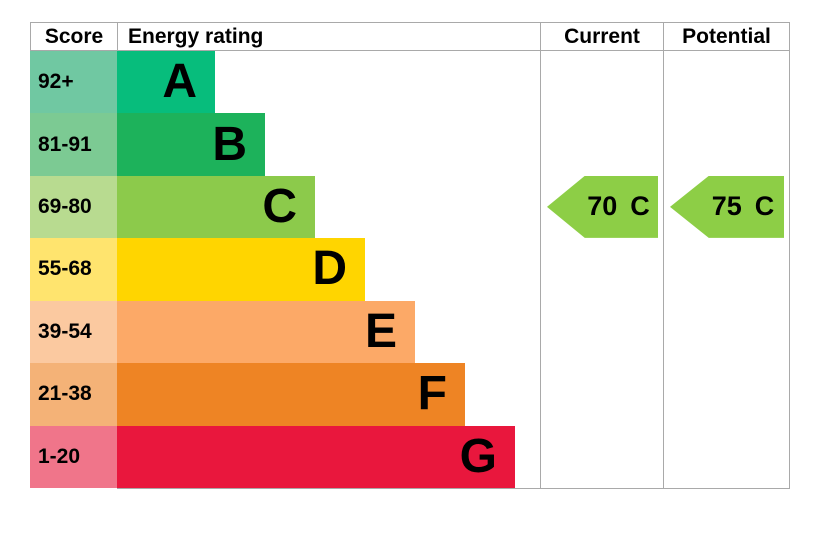 This screenshot has height=533, width=820. I want to click on band-letter: C, so click(279, 207).